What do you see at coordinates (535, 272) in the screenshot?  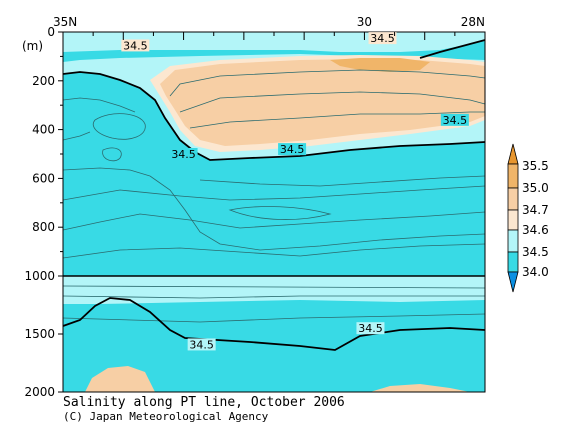 I see `legend-label: 34.0` at bounding box center [535, 272].